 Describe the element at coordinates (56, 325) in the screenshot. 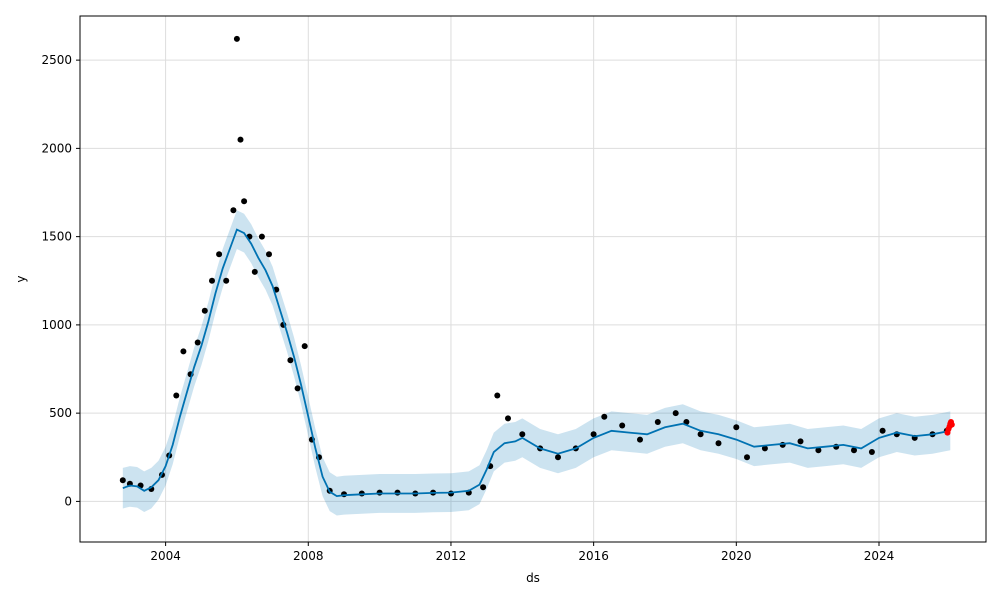

I see `y-tick-label: 1000` at that location.